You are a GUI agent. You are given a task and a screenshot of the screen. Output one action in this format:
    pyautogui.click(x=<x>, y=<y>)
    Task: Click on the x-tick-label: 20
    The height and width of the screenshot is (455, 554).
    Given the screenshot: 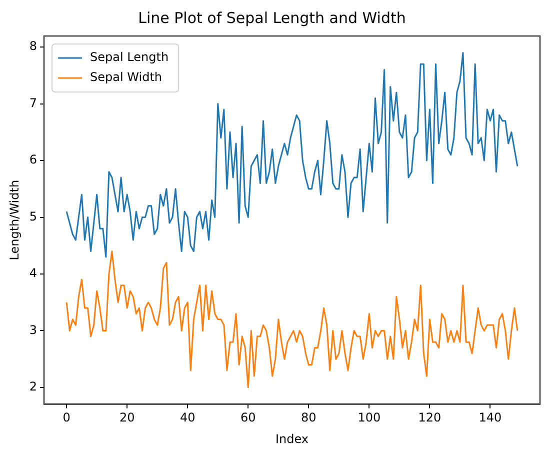 What is the action you would take?
    pyautogui.click(x=127, y=417)
    